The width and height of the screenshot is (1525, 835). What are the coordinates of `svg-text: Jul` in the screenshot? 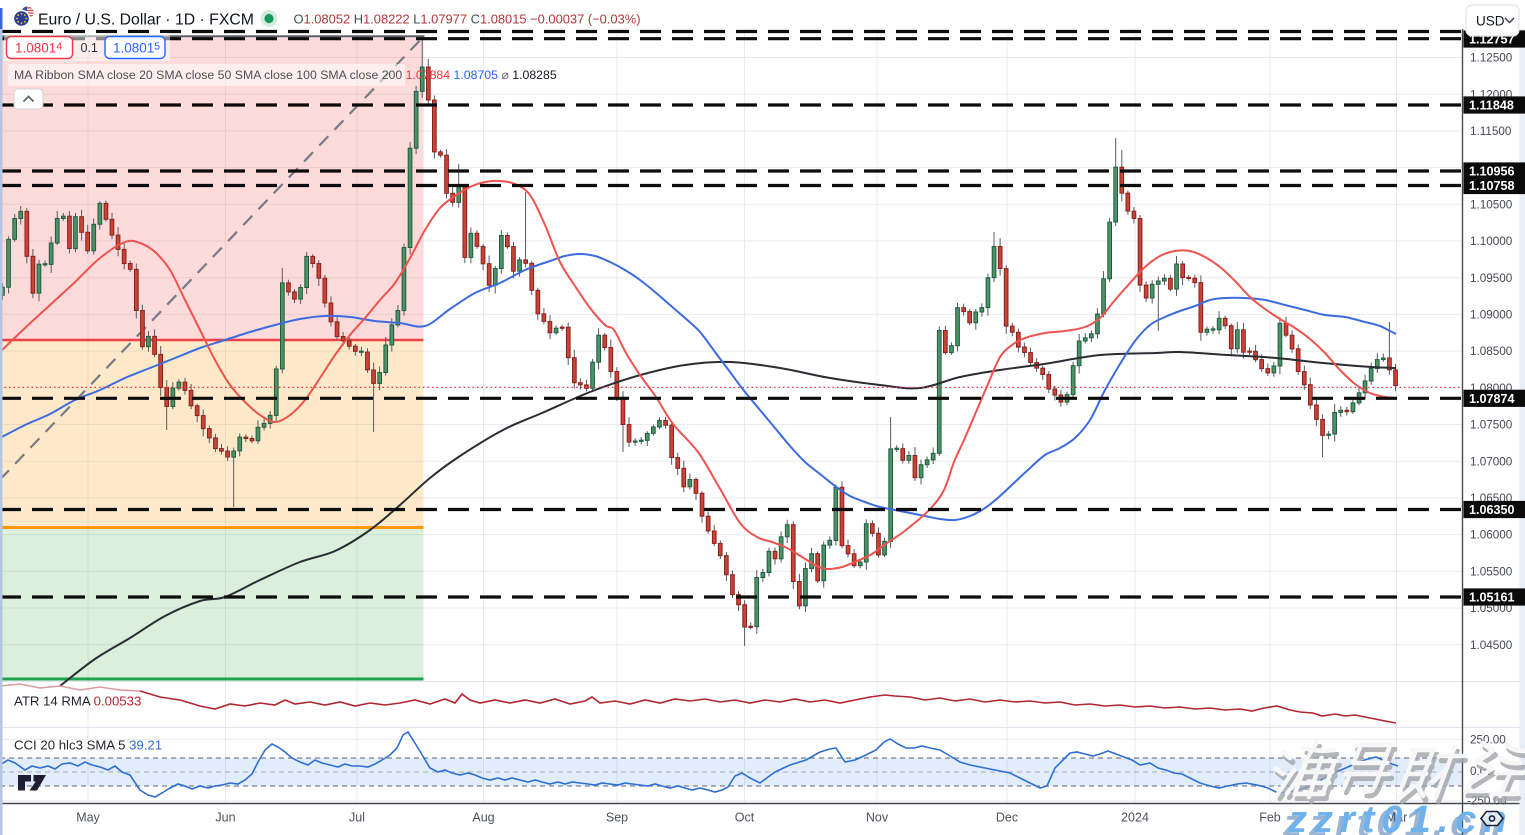 It's located at (357, 818).